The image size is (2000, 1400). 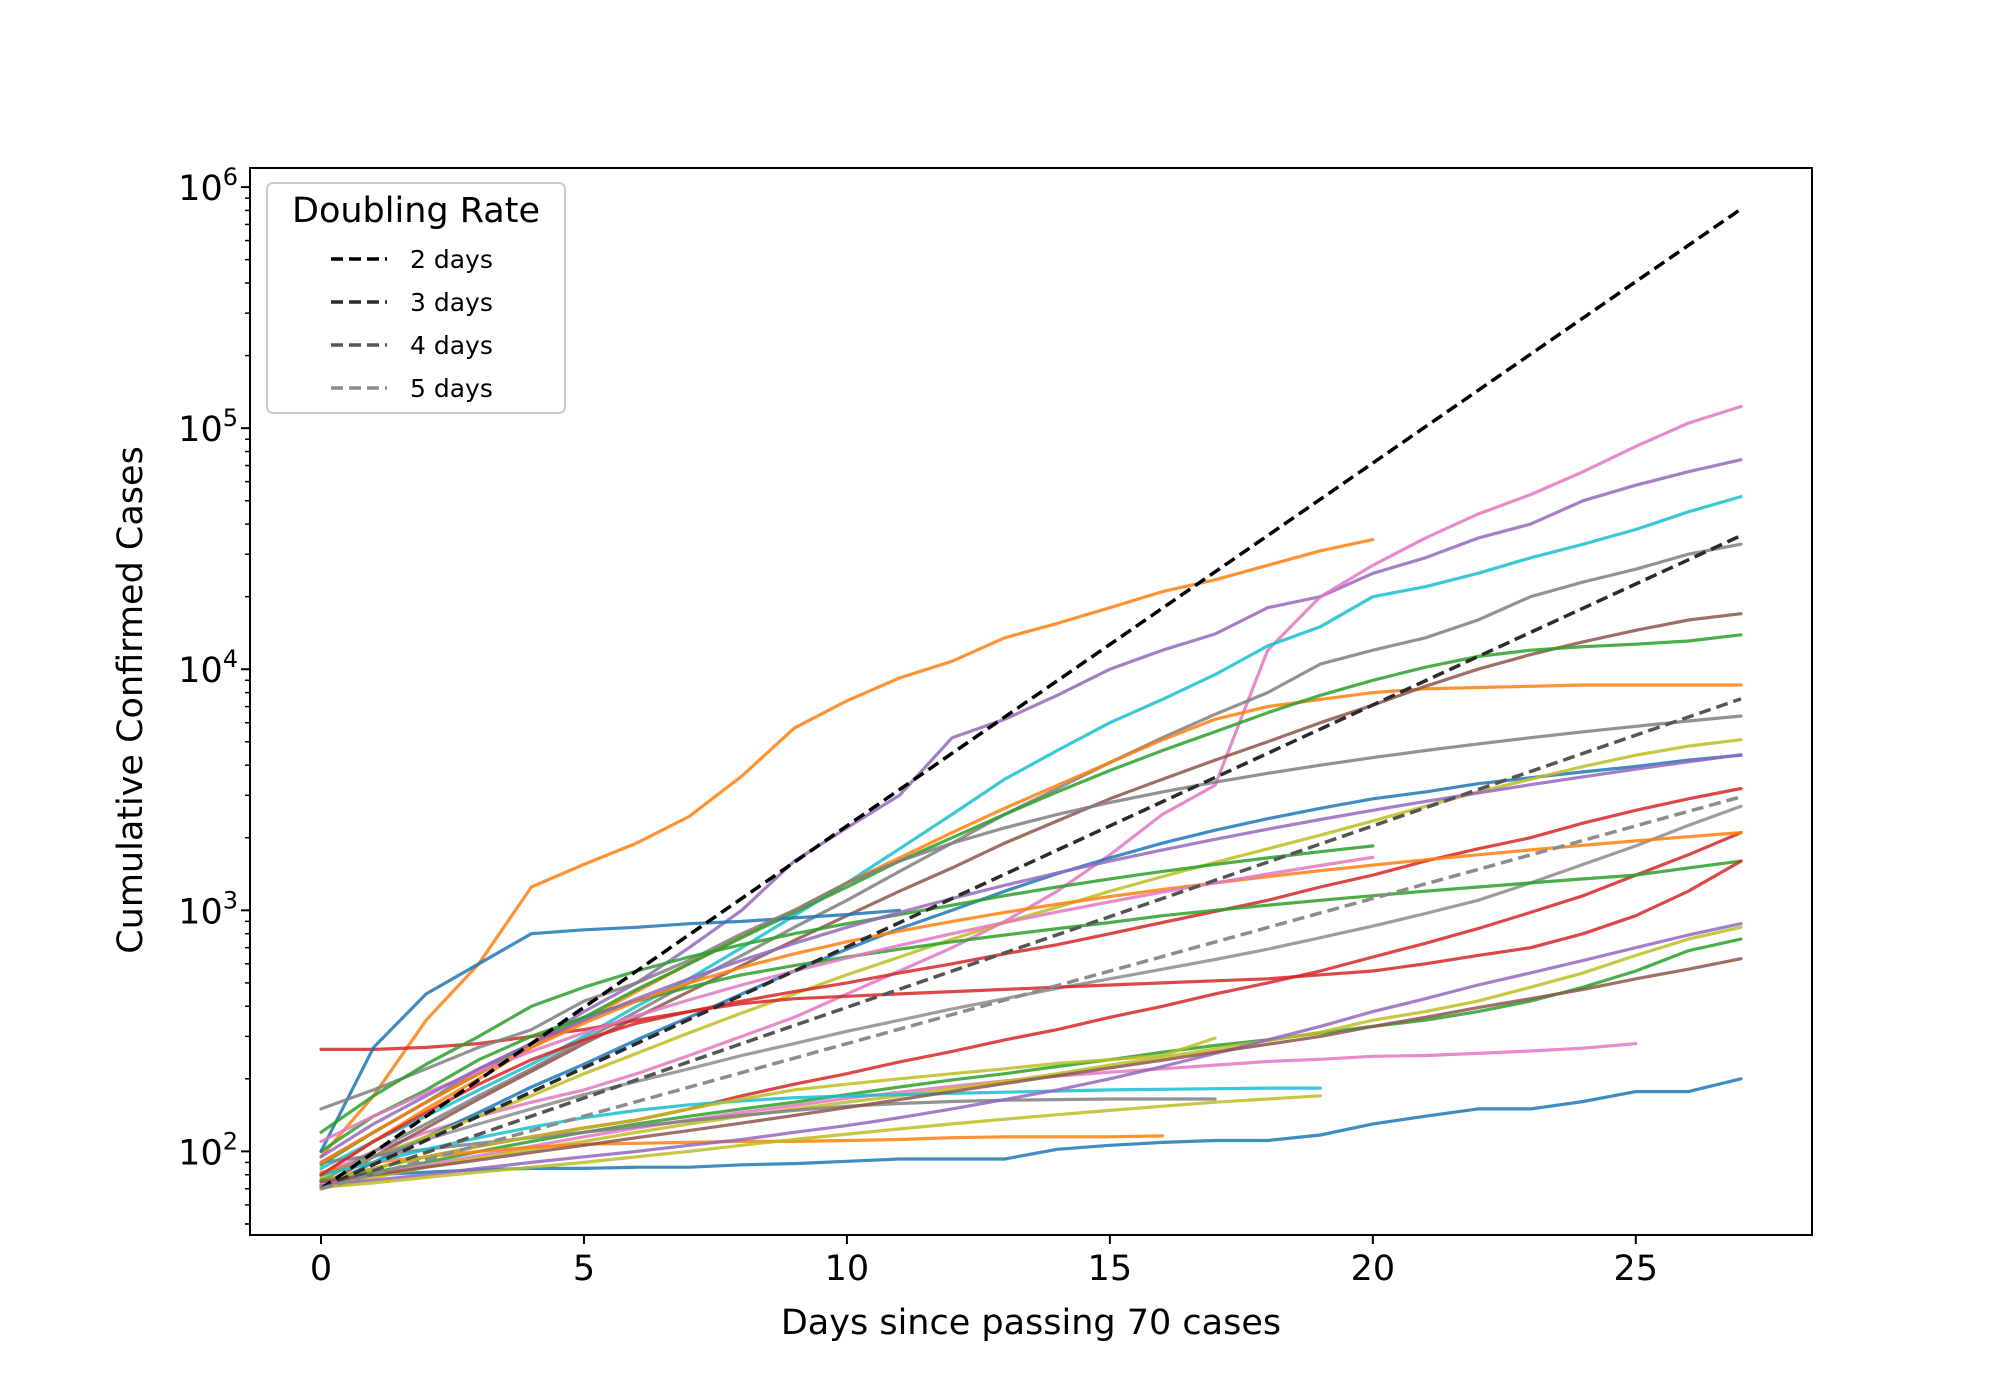 I want to click on y-axis-label: Cumulative Confirmed Cases, so click(x=131, y=700).